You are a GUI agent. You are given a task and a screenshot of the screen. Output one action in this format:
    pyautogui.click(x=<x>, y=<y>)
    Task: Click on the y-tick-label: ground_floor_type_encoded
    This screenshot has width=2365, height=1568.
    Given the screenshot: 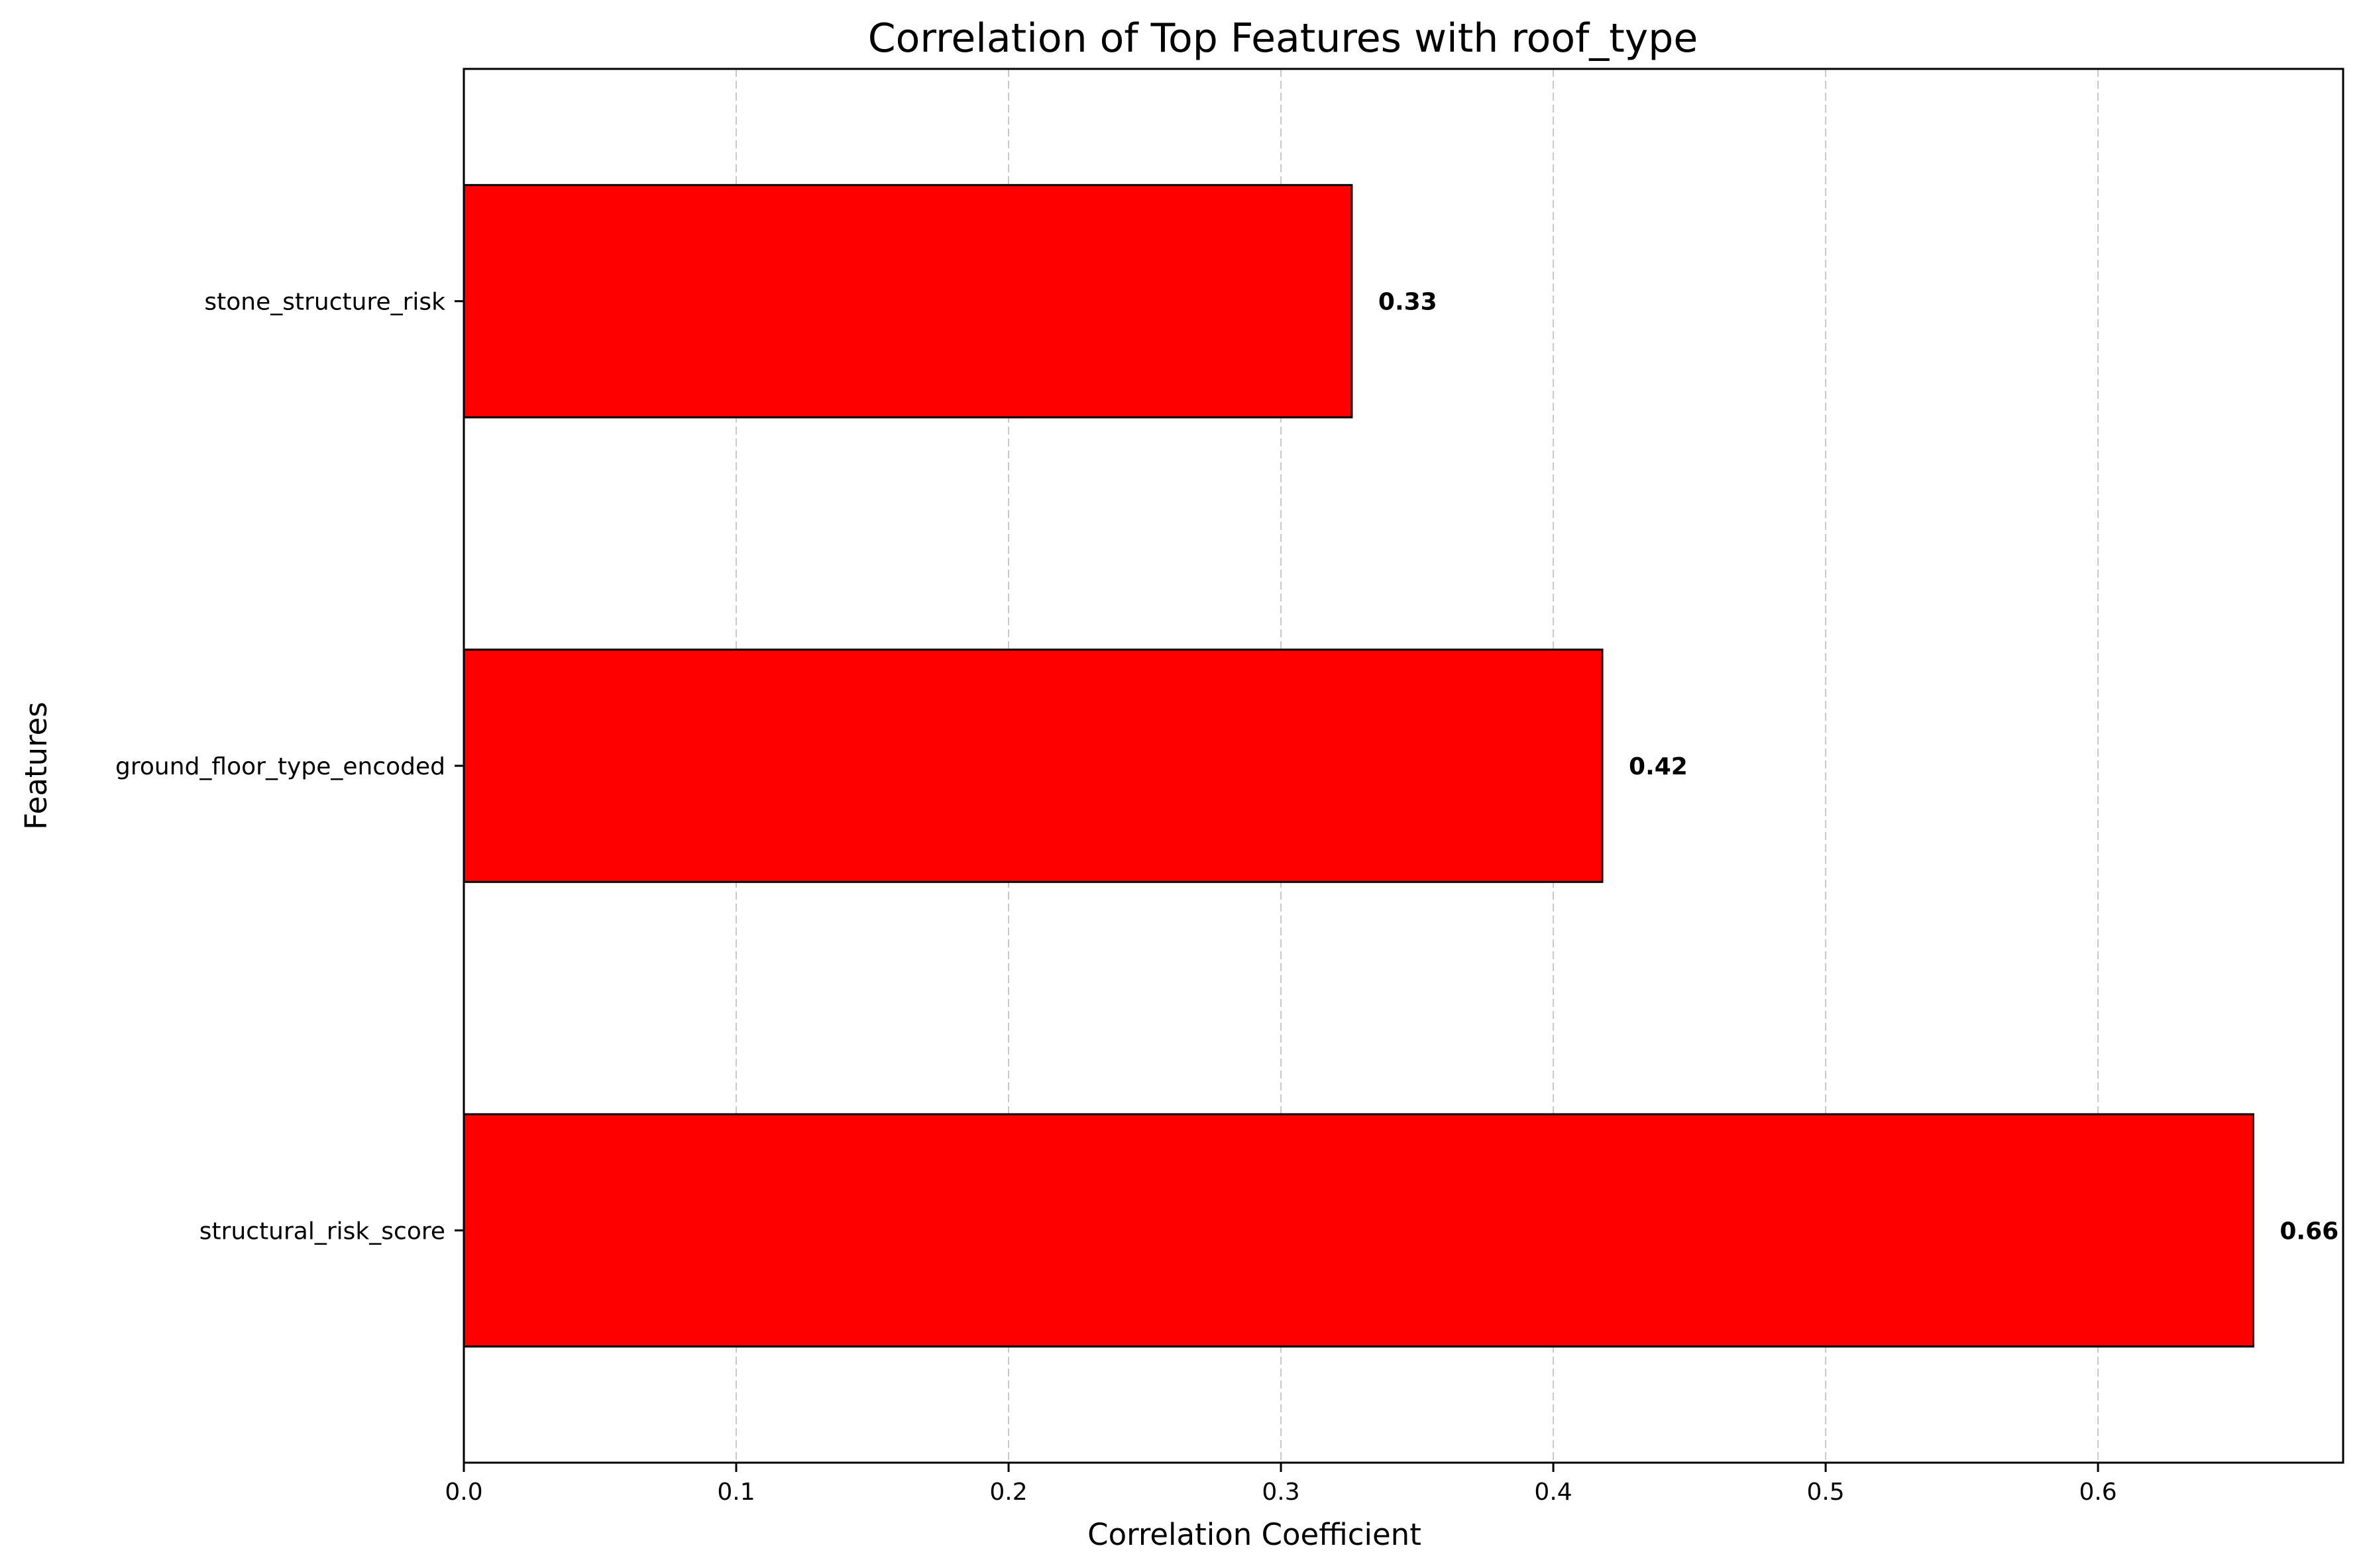 What is the action you would take?
    pyautogui.click(x=280, y=766)
    